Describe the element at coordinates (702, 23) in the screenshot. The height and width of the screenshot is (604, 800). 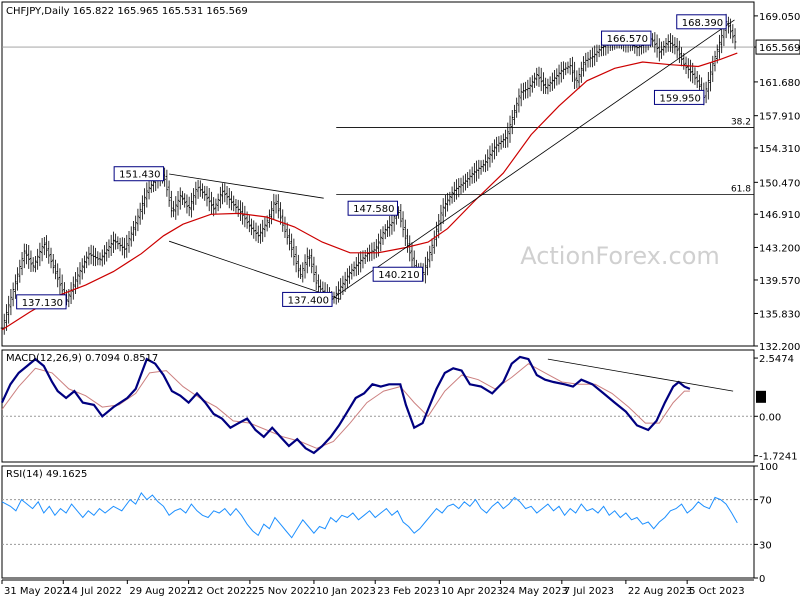
I see `price-annotation-label: 168.390` at that location.